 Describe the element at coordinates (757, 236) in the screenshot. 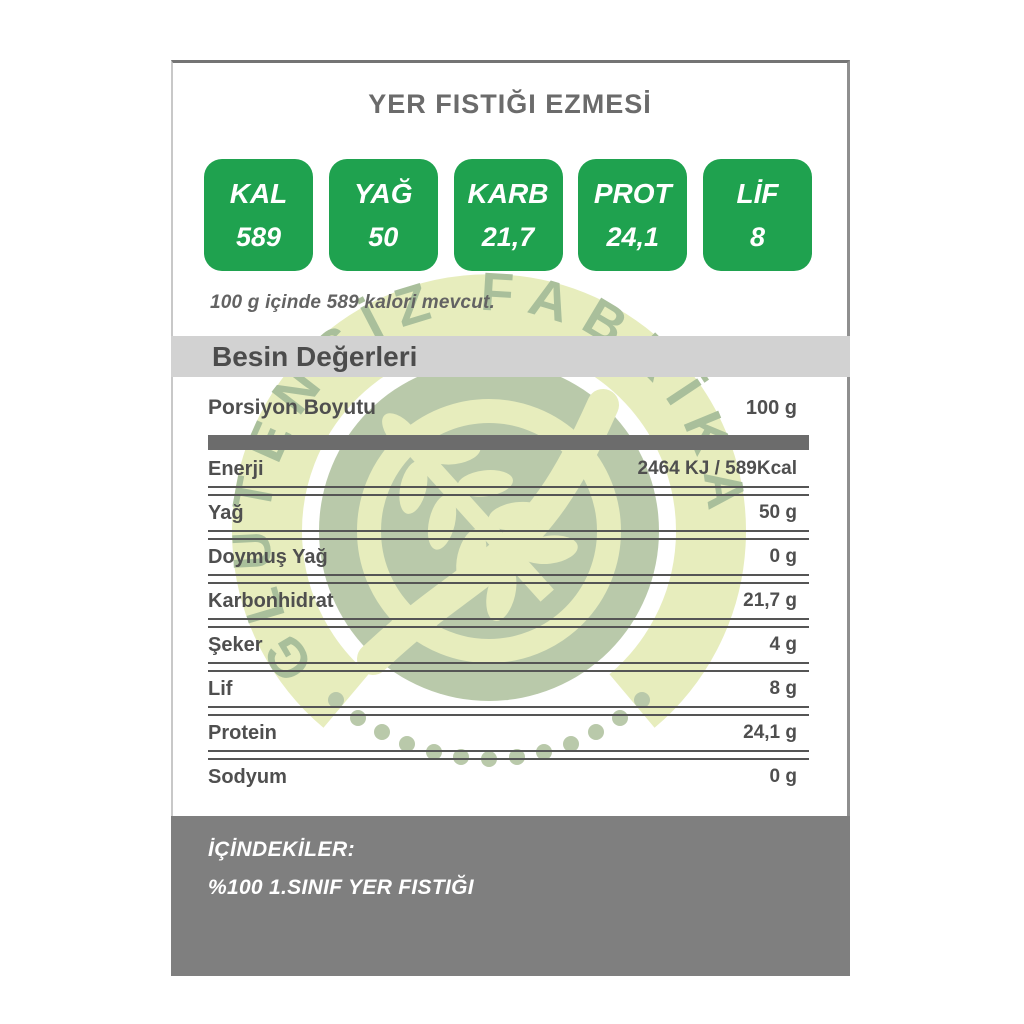

I see `macro-value: 8` at that location.